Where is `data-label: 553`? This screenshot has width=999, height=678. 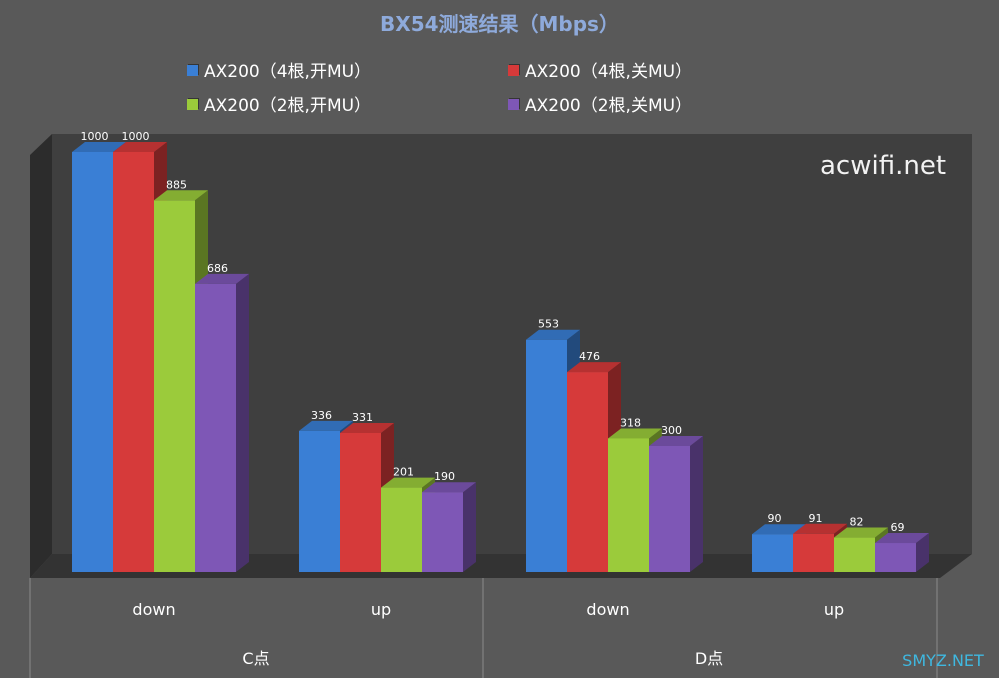
data-label: 553 is located at coordinates (548, 324).